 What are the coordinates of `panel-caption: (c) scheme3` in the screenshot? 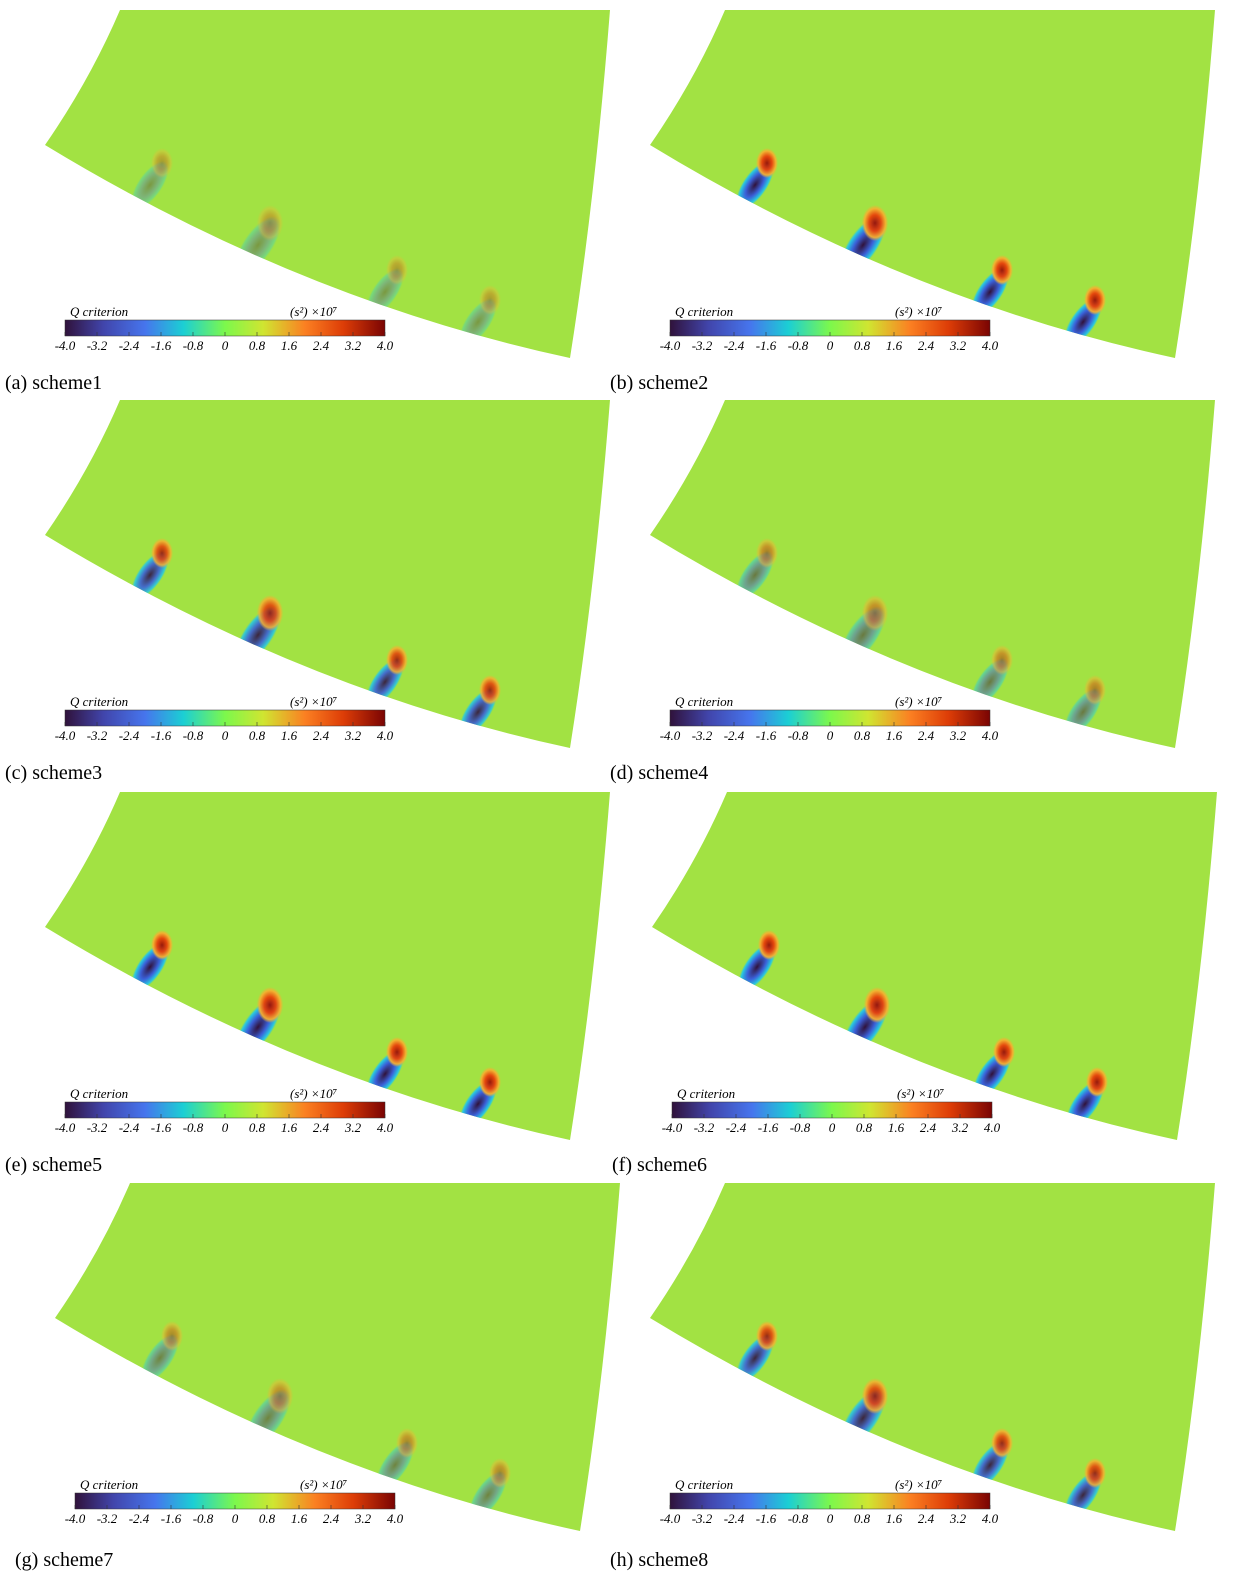 It's located at (53, 773).